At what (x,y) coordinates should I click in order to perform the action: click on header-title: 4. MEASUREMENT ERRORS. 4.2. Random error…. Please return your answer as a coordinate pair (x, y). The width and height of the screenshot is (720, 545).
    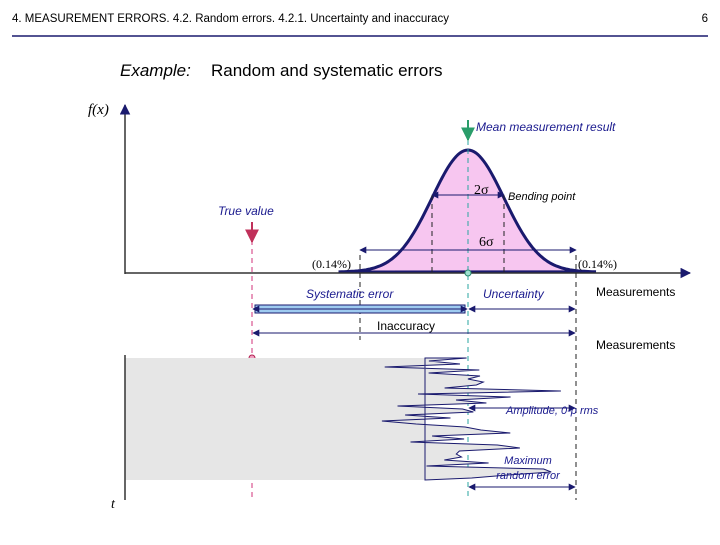
    Looking at the image, I should click on (230, 19).